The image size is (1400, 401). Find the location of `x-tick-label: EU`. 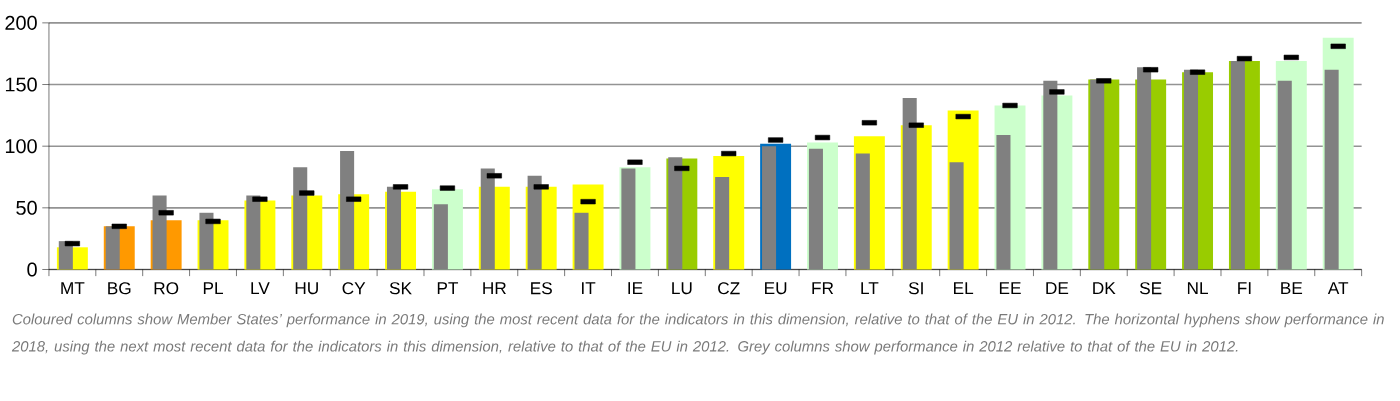

x-tick-label: EU is located at coordinates (776, 288).